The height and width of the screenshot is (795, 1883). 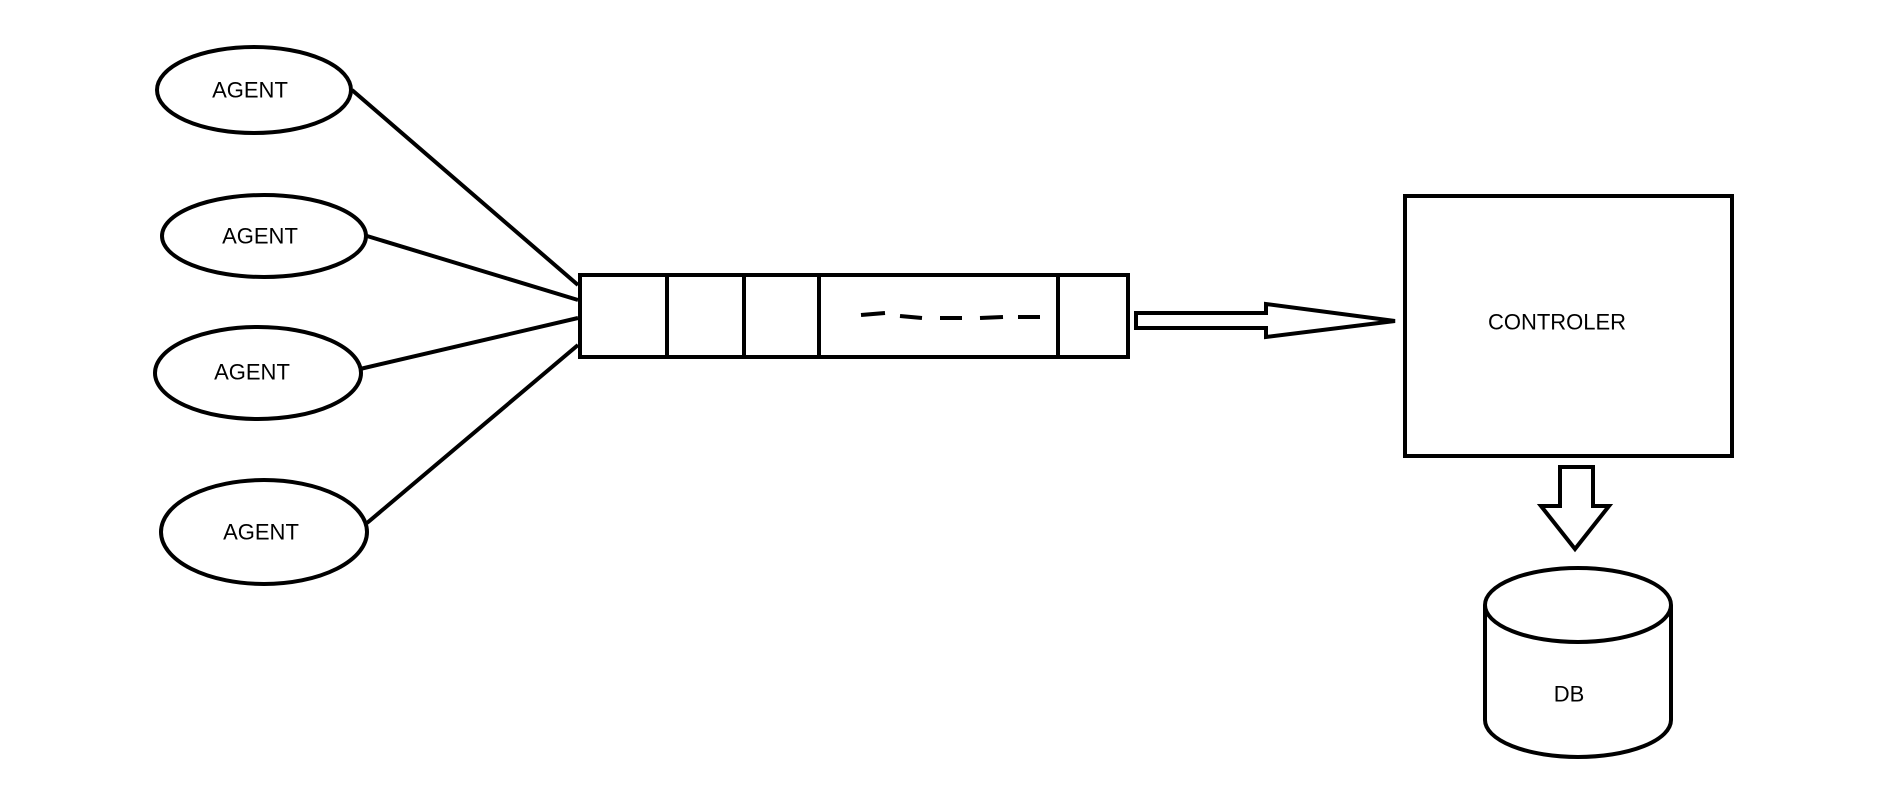 What do you see at coordinates (1578, 662) in the screenshot?
I see `database-cylinder: DB` at bounding box center [1578, 662].